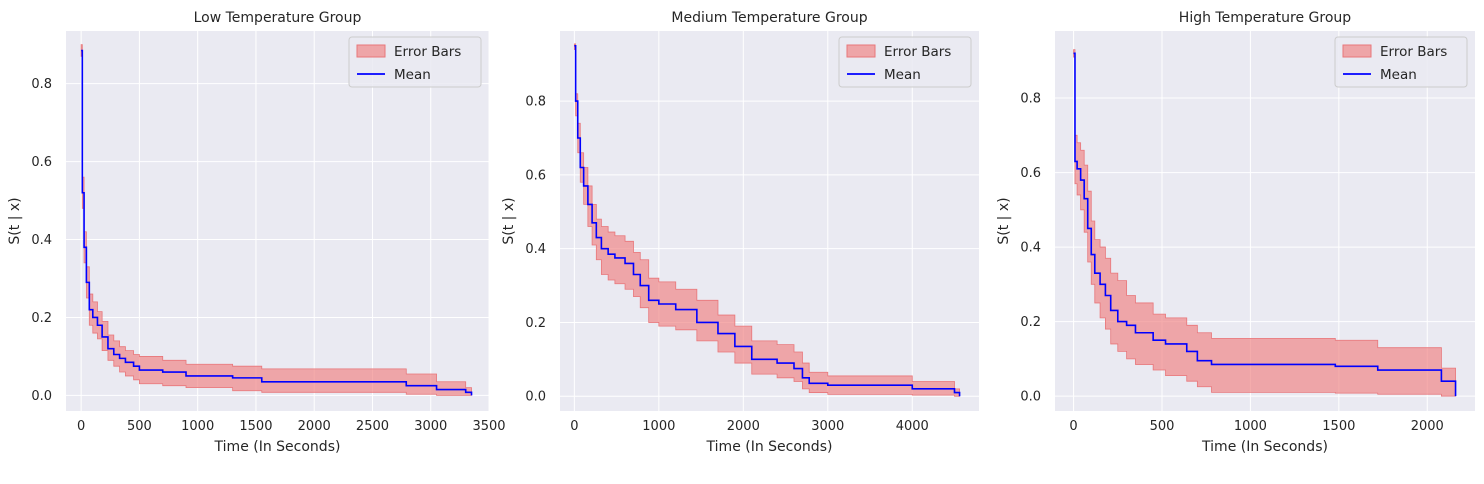  What do you see at coordinates (912, 426) in the screenshot?
I see `x-tick-label: 4000` at bounding box center [912, 426].